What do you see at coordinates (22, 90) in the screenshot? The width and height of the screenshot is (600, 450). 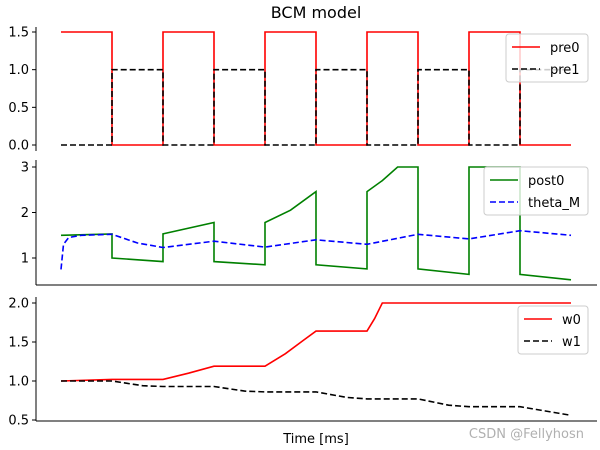 I see `y-ticks: 0.0 0.5 1.0 1.5` at bounding box center [22, 90].